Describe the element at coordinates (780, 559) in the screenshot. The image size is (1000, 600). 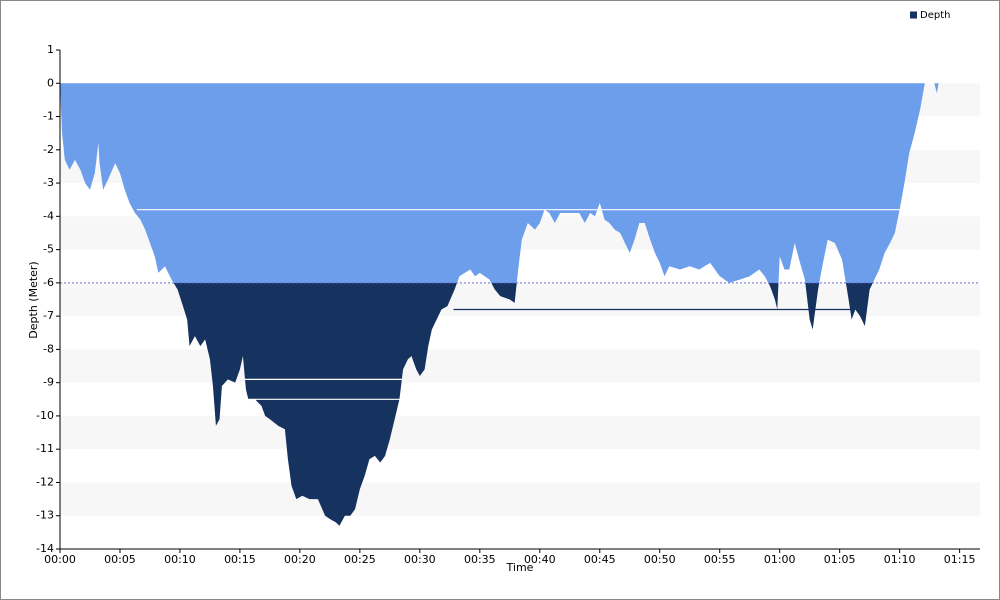
I see `x-tick-label: 01:00` at that location.